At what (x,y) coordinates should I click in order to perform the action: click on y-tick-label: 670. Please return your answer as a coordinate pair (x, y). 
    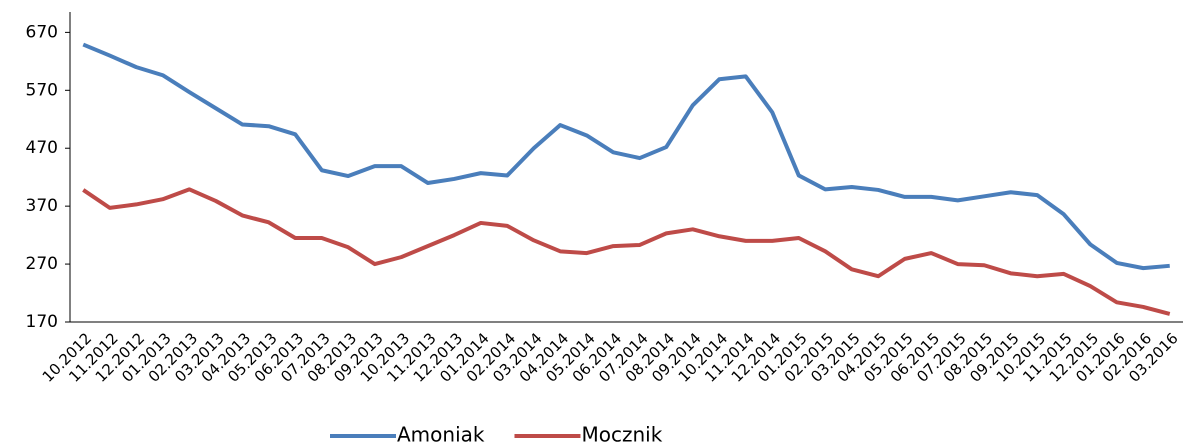
    Looking at the image, I should click on (42, 32).